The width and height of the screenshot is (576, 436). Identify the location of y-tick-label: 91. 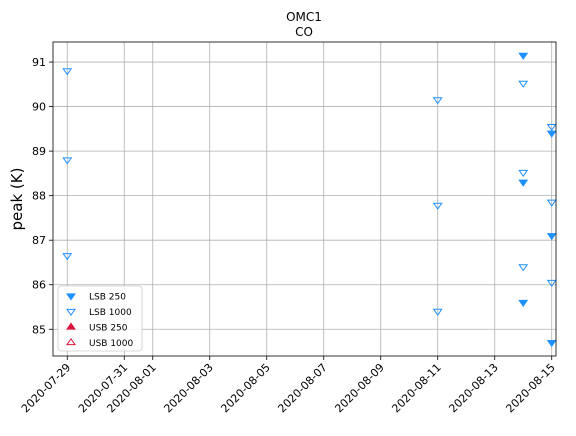
(39, 62).